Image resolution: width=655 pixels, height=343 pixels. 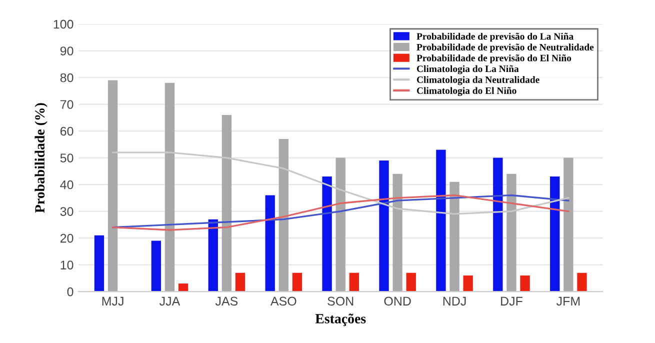 What do you see at coordinates (341, 301) in the screenshot?
I see `x-tick-label: SON` at bounding box center [341, 301].